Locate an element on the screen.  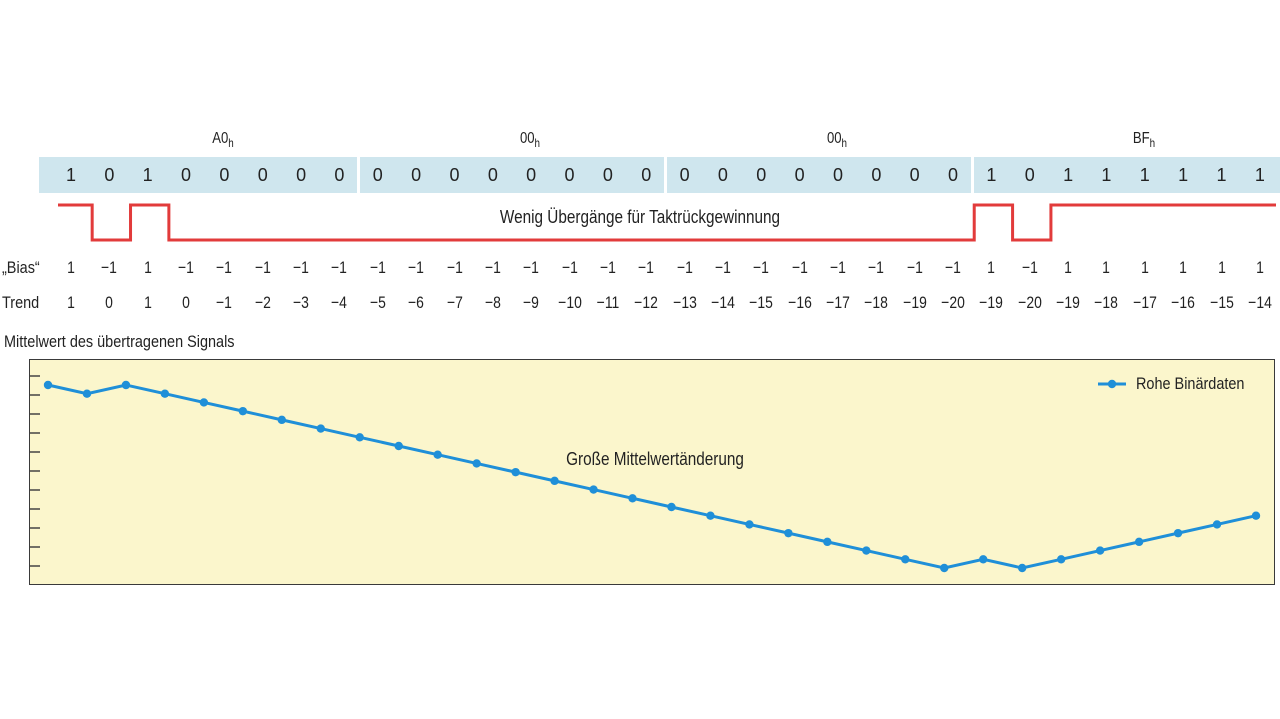
legend-label: Rohe Binärdaten is located at coordinates (1190, 383).